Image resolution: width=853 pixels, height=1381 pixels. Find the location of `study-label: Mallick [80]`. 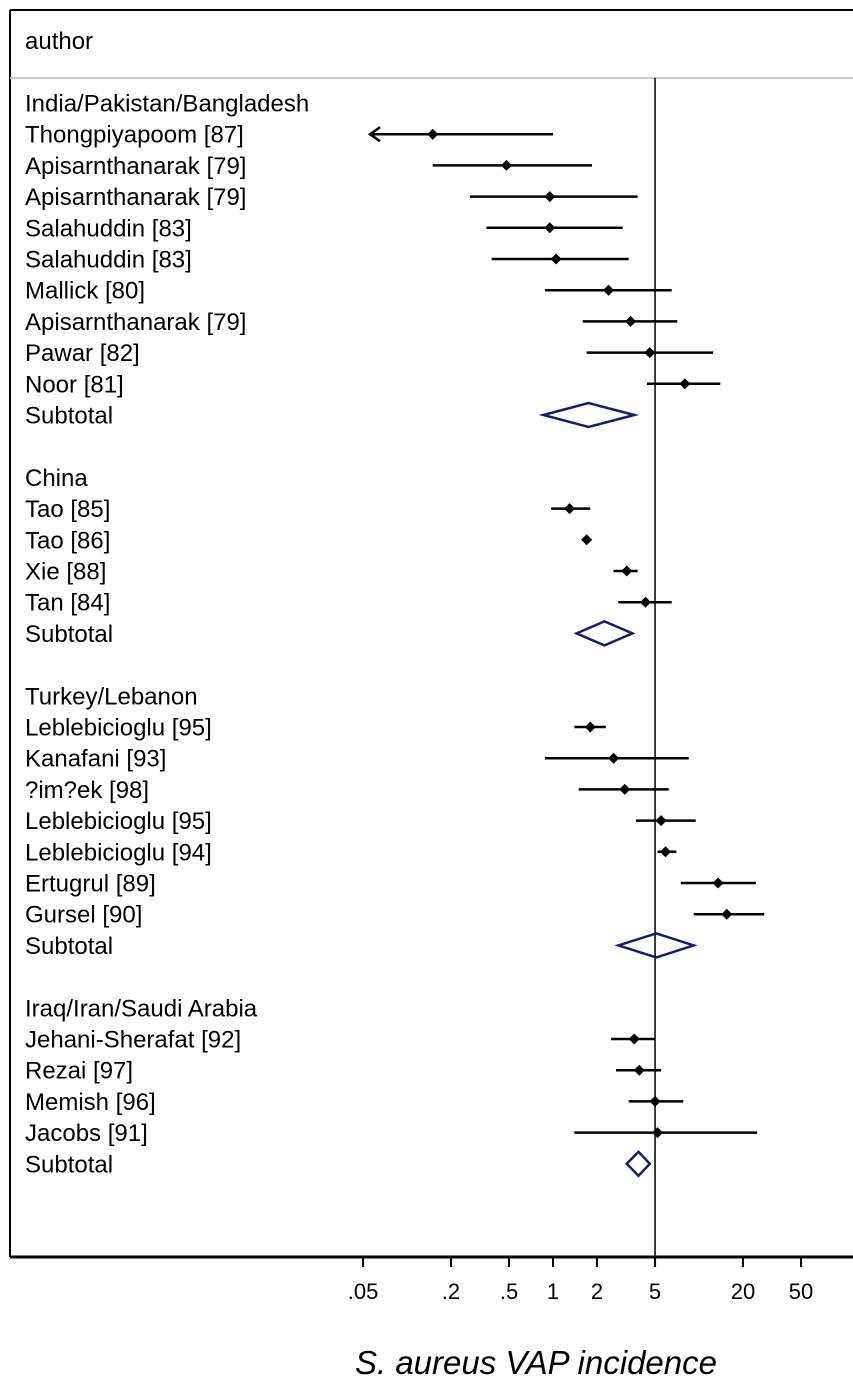

study-label: Mallick [80] is located at coordinates (85, 291).